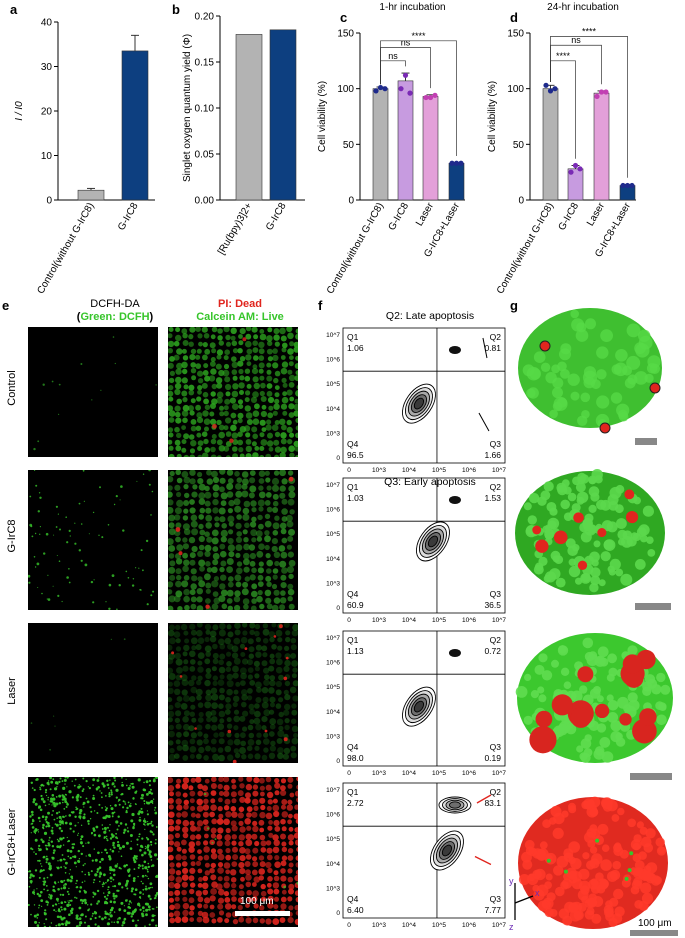 The image size is (685, 938). I want to click on q1-name: Q1, so click(353, 640).